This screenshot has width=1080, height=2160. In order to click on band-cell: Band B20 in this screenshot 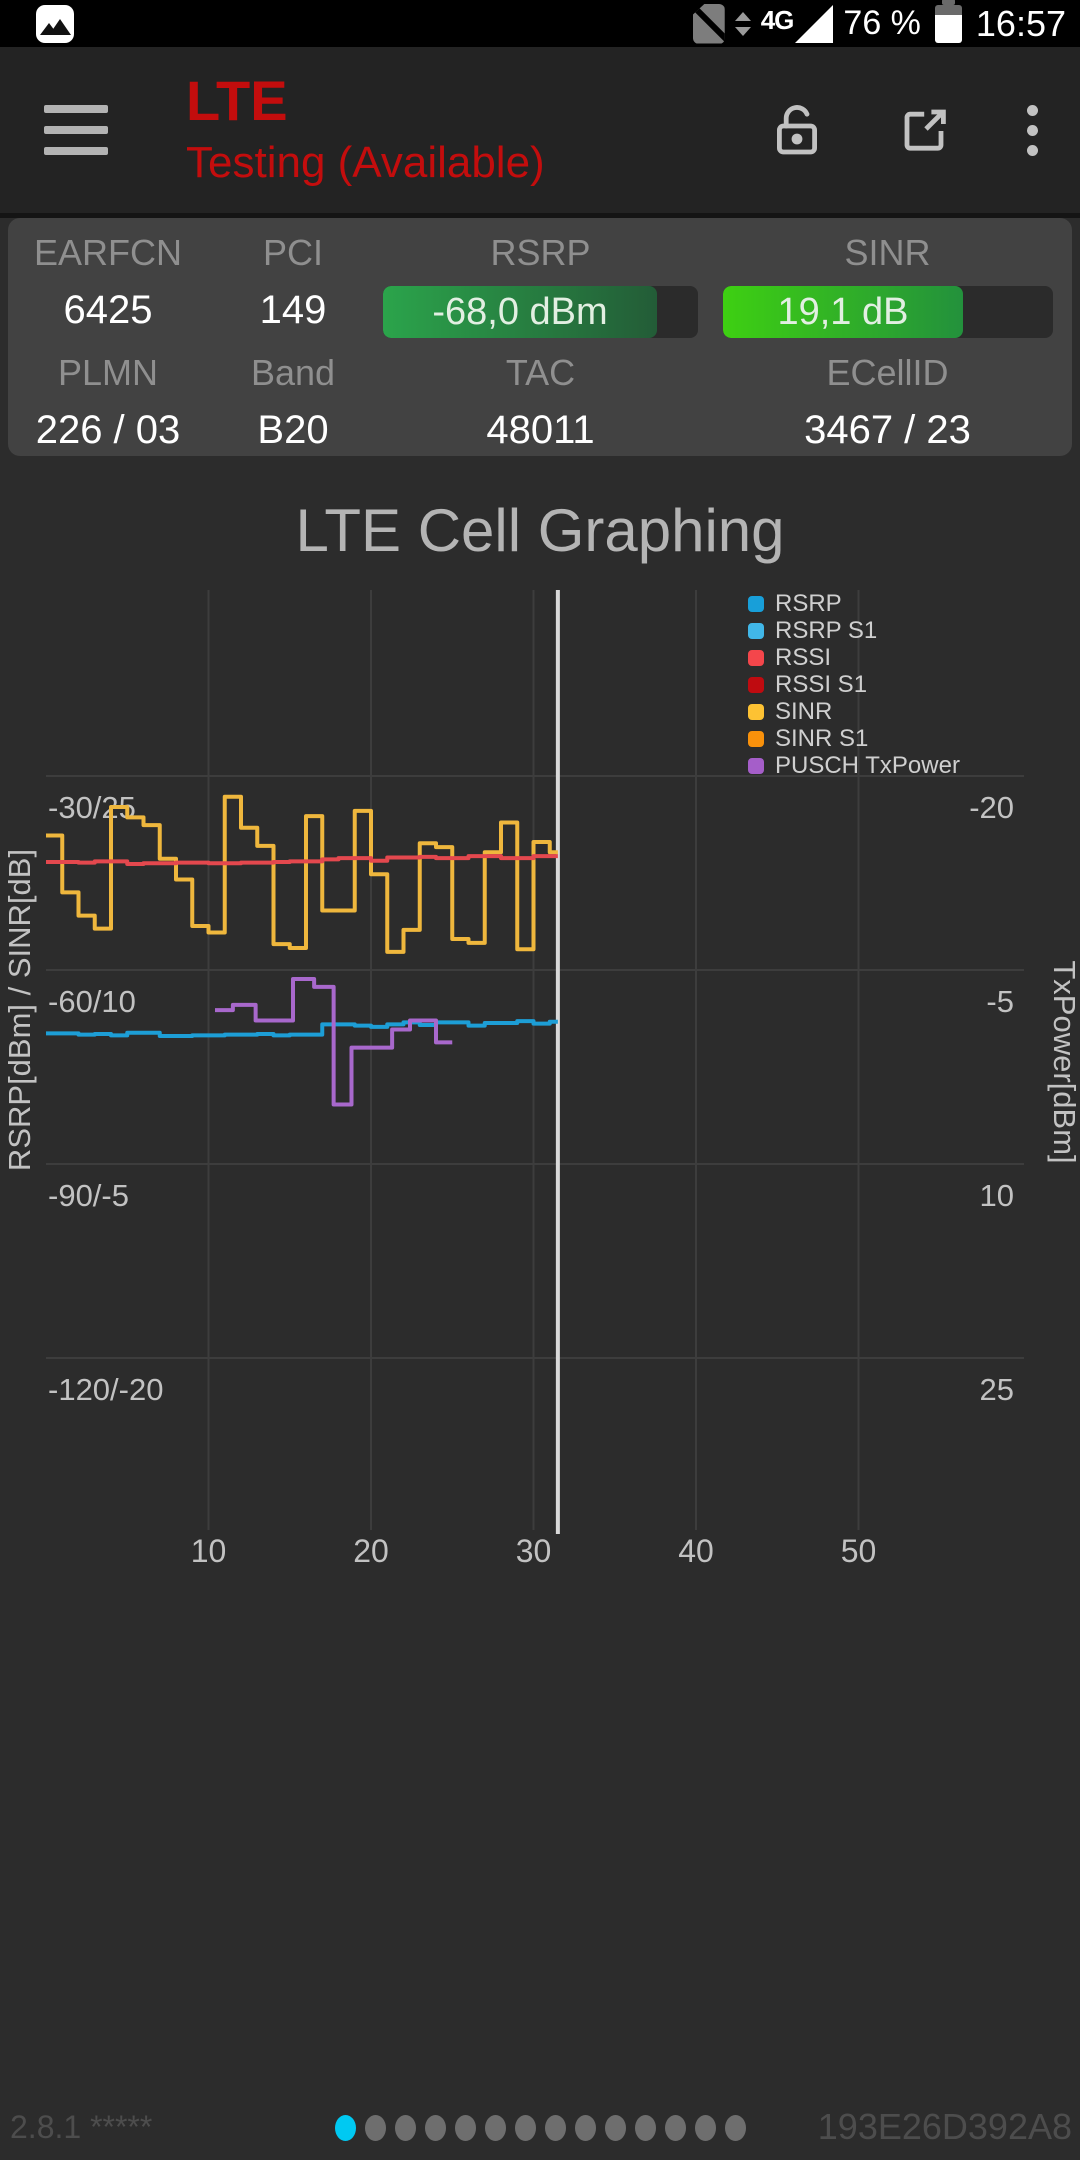, I will do `click(293, 395)`.